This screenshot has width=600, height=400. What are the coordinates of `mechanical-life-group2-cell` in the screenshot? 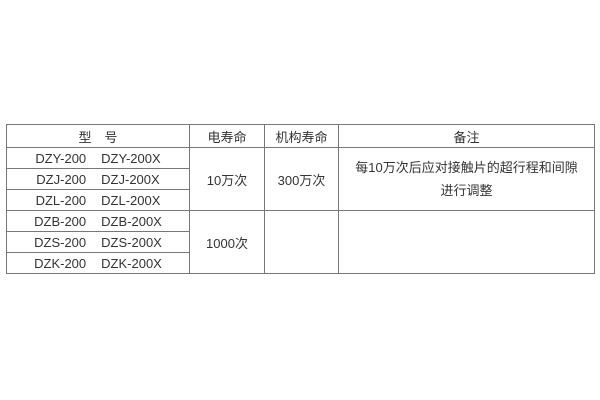 It's located at (301, 242).